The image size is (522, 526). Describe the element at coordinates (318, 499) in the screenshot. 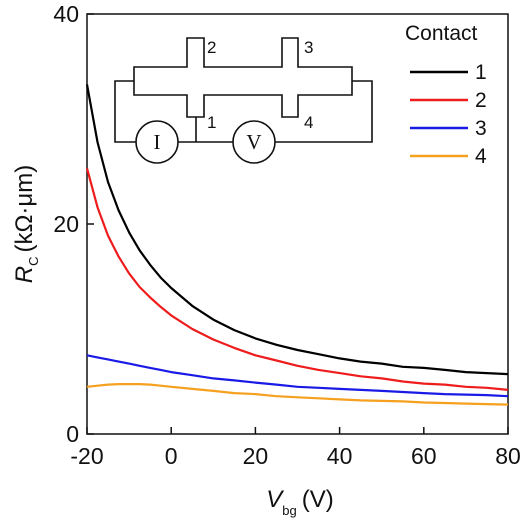

I see `x-axis-label-unit: (V)` at that location.